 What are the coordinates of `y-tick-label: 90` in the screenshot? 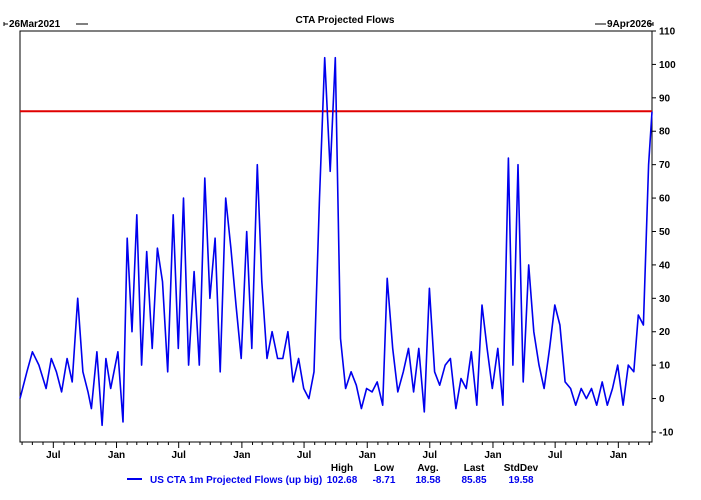 It's located at (665, 98).